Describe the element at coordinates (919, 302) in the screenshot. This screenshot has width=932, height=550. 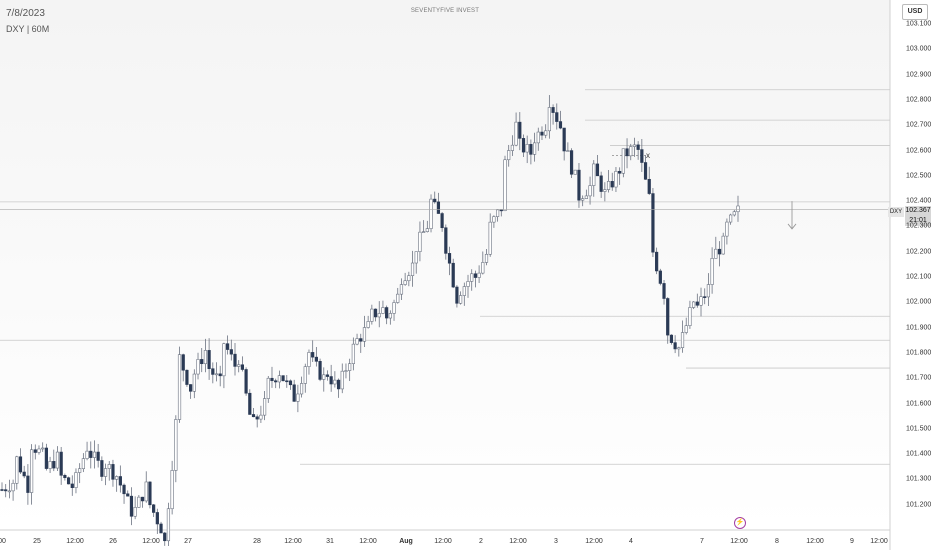
I see `price-tick: 102.000` at that location.